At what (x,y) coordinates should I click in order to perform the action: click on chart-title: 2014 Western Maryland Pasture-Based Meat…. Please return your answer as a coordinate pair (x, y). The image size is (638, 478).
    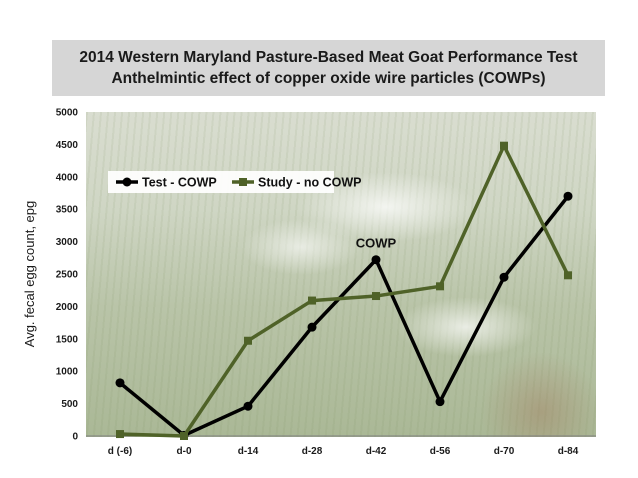
    Looking at the image, I should click on (328, 57).